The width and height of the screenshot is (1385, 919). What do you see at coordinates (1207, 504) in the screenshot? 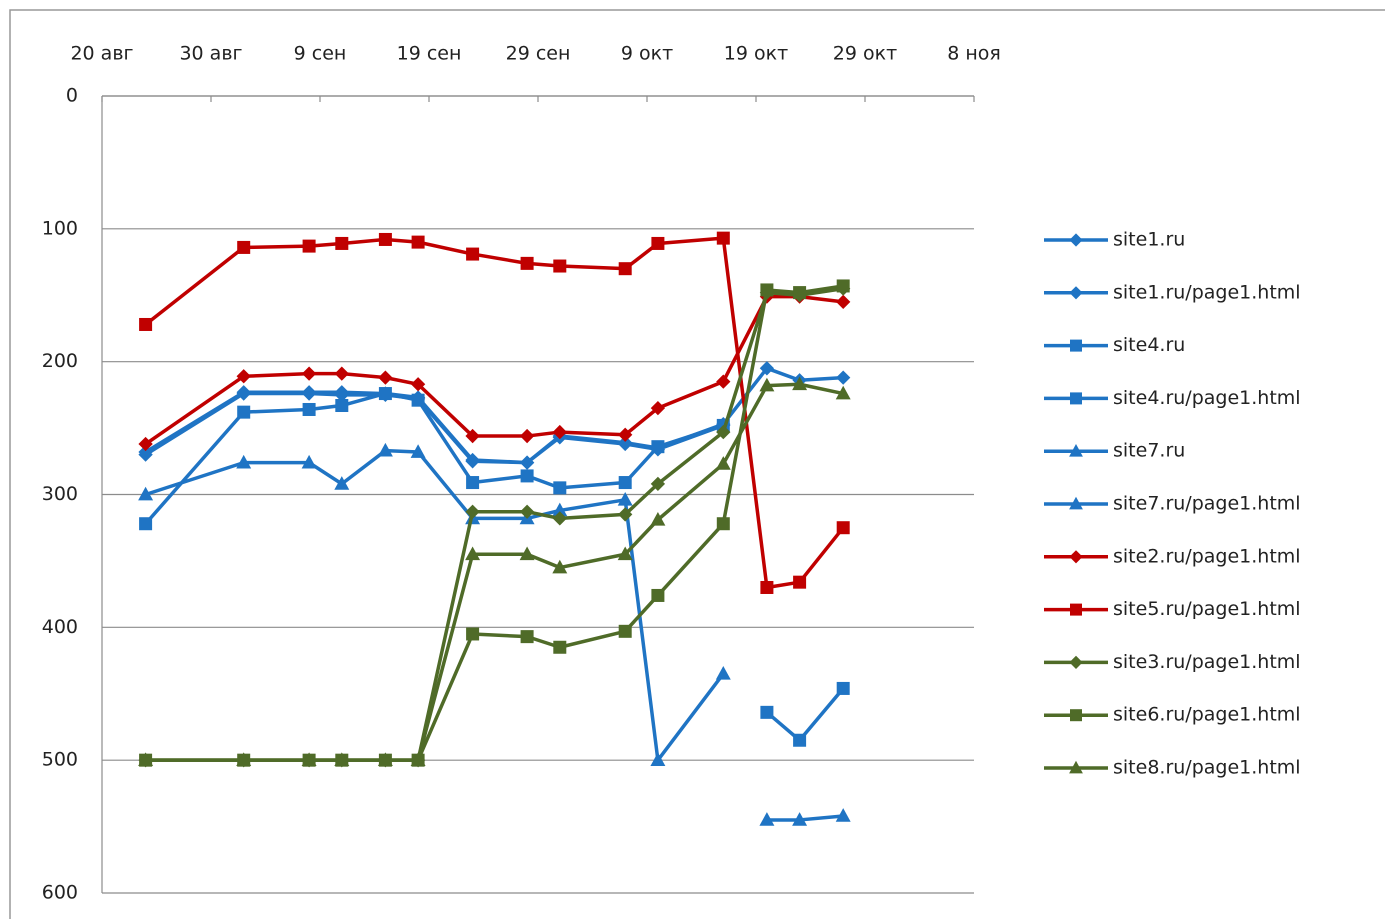
I see `legend-label: site7.ru/page1.html` at bounding box center [1207, 504].